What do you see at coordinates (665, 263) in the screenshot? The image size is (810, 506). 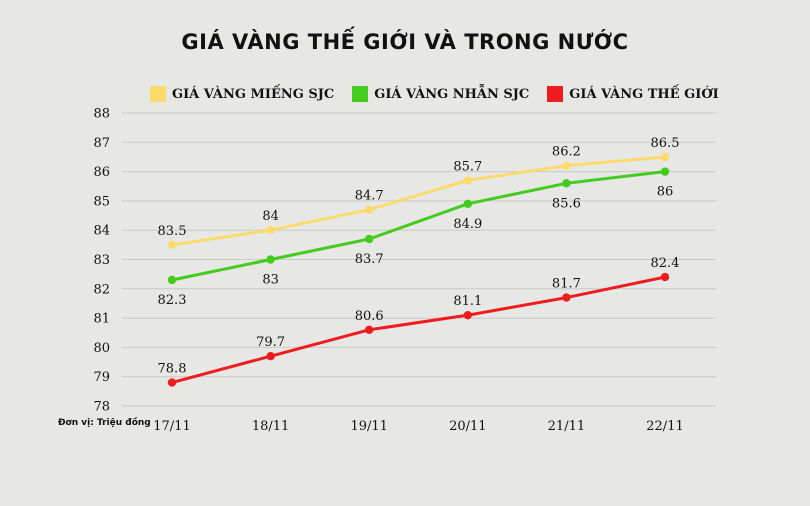 I see `series-3-data-label-6: 82.4` at bounding box center [665, 263].